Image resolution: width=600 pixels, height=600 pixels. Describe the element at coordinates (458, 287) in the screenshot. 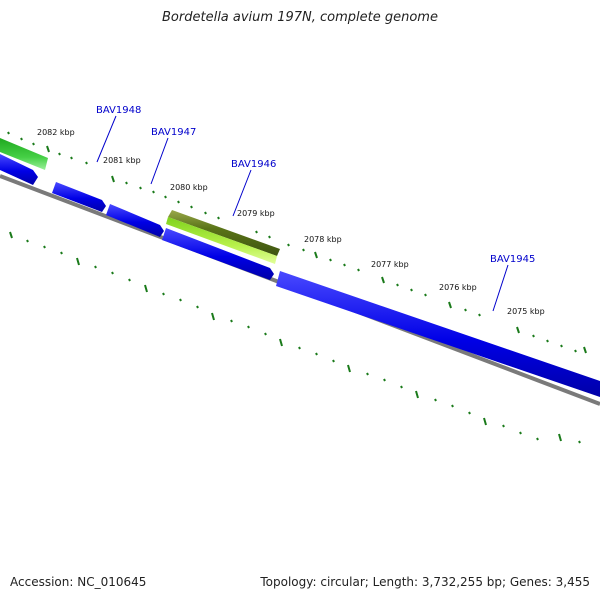

I see `scale-label: 2076 kbp` at that location.